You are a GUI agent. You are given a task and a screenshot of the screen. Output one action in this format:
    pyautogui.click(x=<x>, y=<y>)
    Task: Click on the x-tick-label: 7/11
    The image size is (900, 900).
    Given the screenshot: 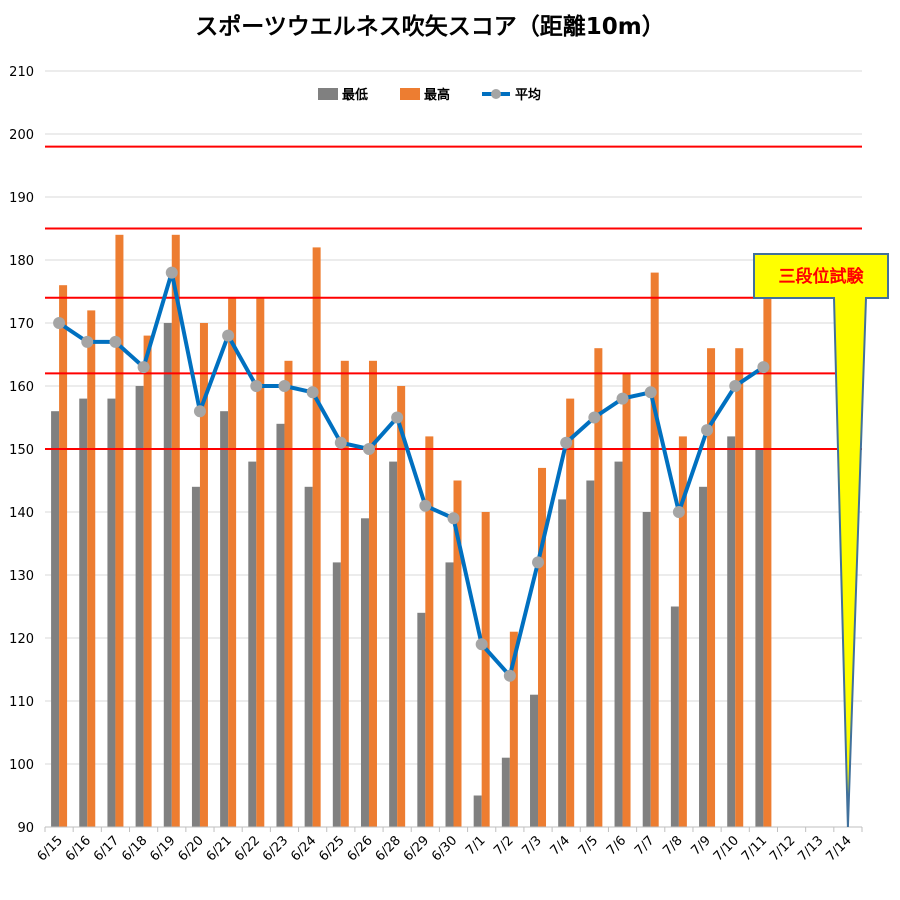 What is the action you would take?
    pyautogui.click(x=754, y=848)
    